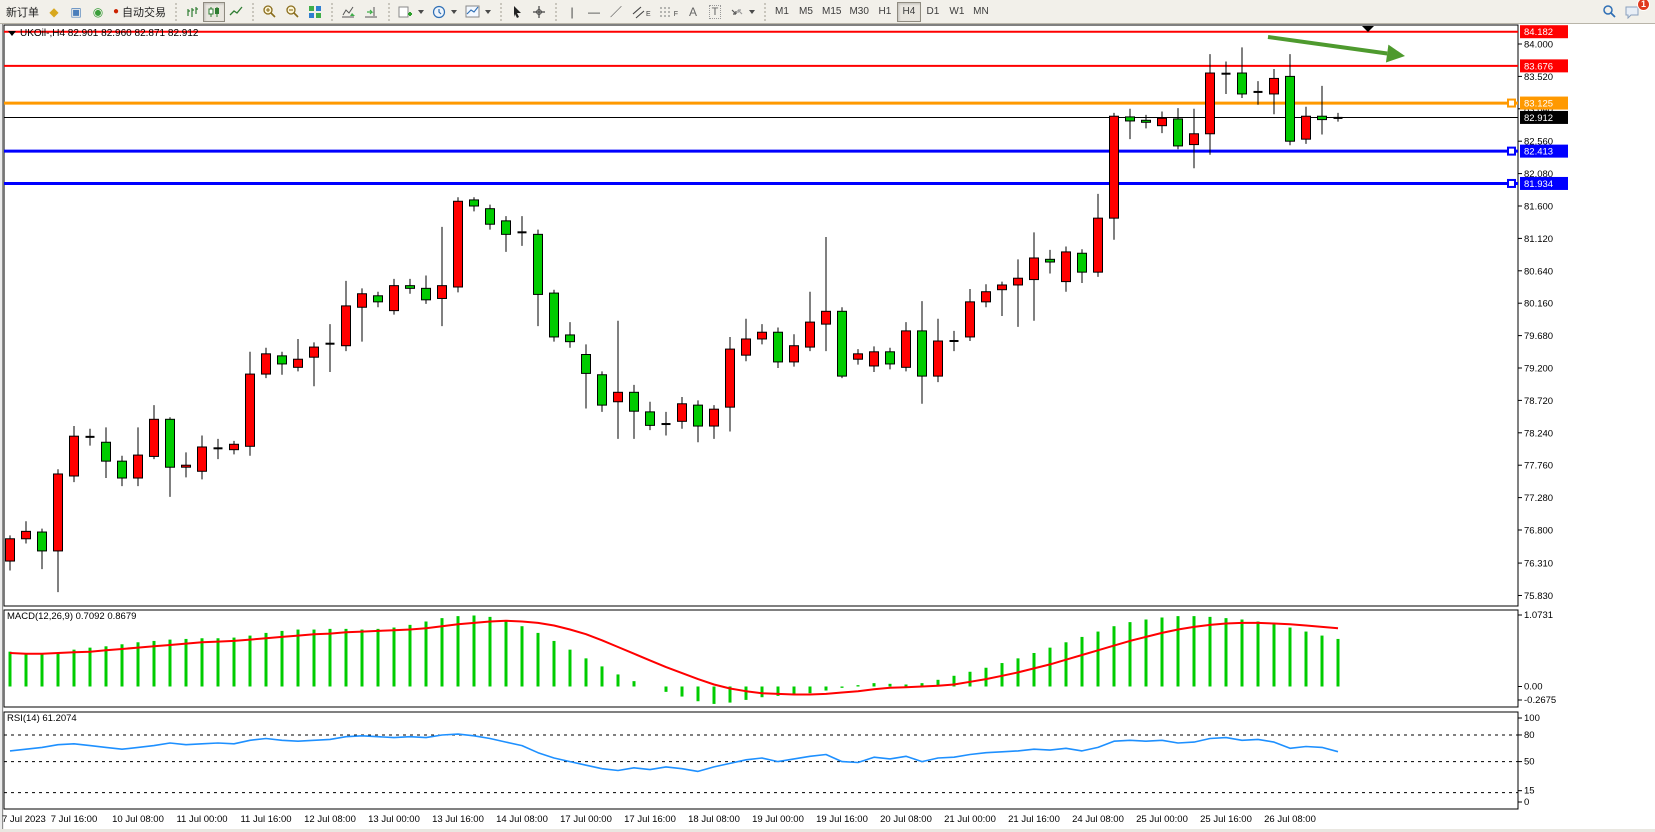 The image size is (1655, 832). I want to click on vertical-line-button: |, so click(572, 11).